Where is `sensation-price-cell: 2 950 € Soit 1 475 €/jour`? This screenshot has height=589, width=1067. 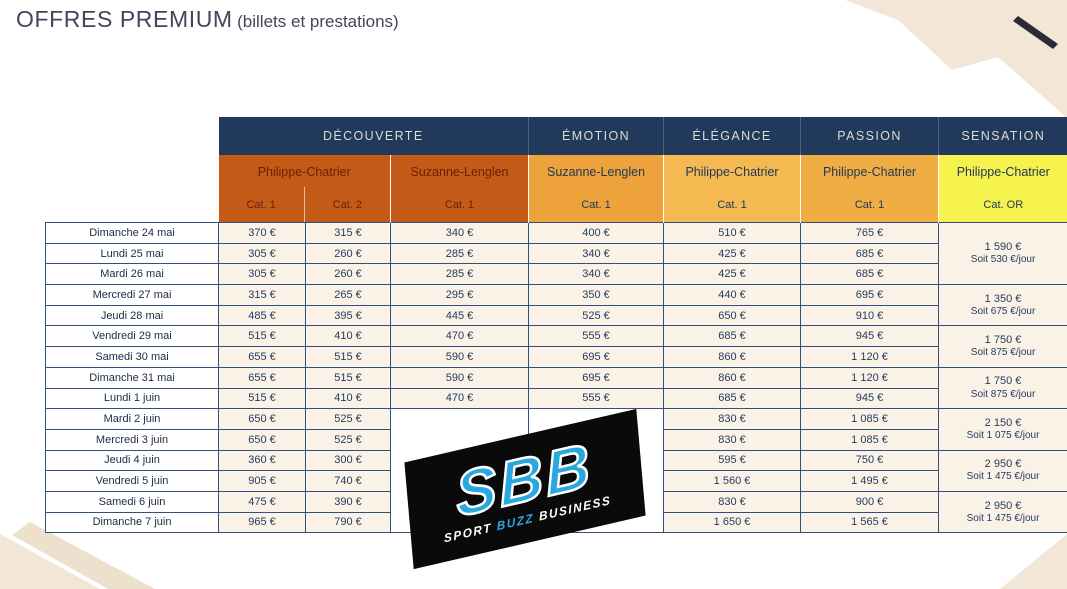
sensation-price-cell: 2 950 € Soit 1 475 €/jour is located at coordinates (1002, 512).